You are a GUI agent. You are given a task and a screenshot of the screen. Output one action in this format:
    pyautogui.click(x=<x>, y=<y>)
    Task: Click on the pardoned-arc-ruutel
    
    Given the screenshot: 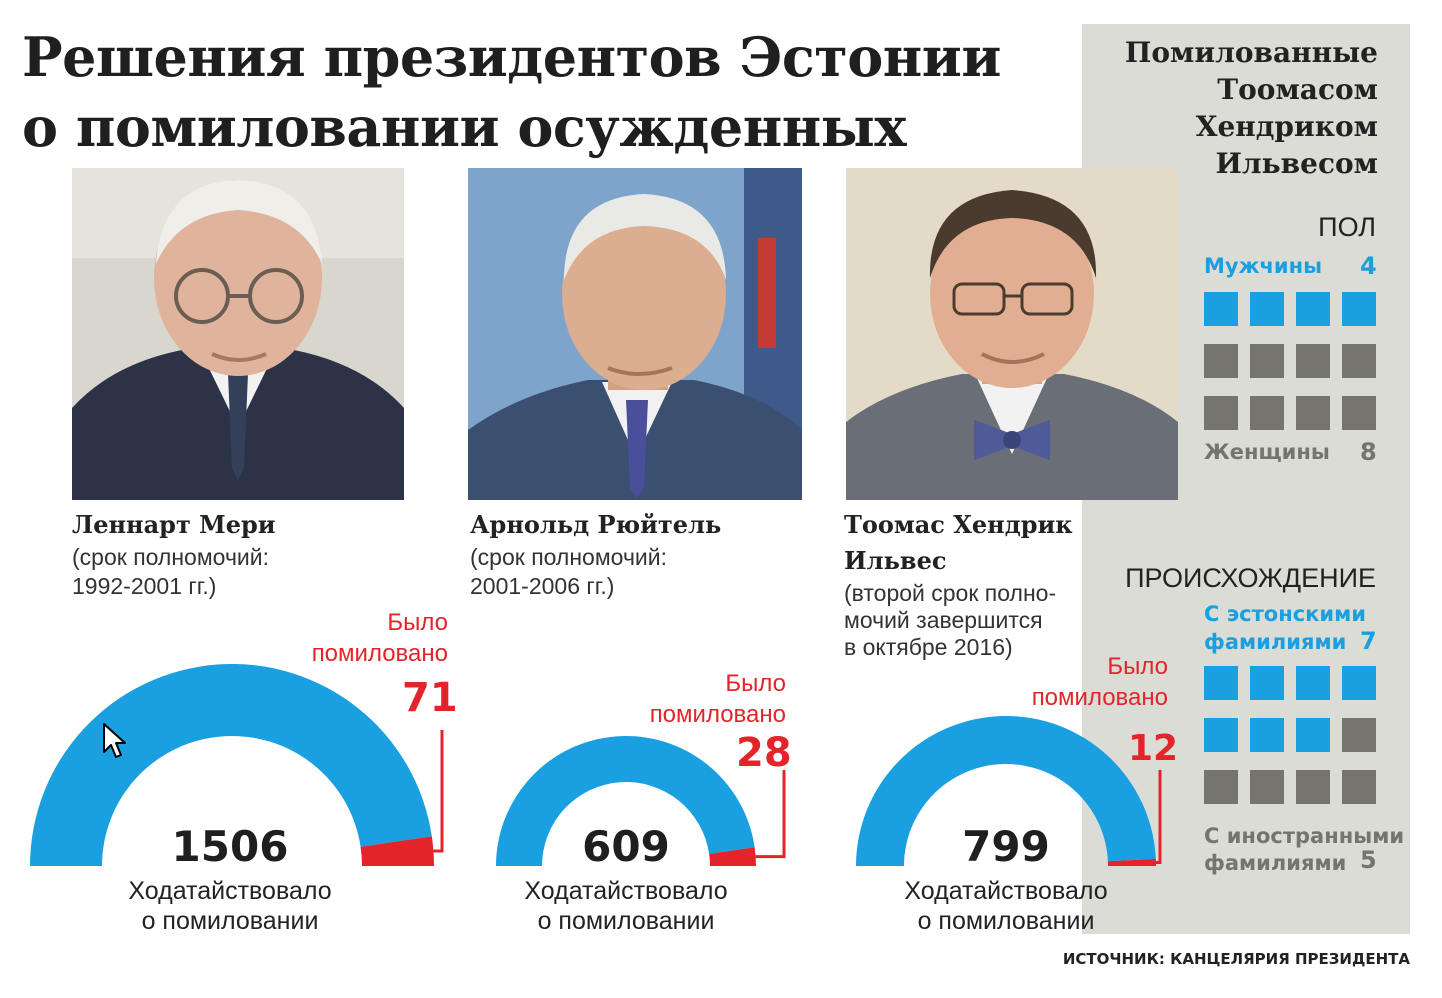 What is the action you would take?
    pyautogui.click(x=732, y=856)
    